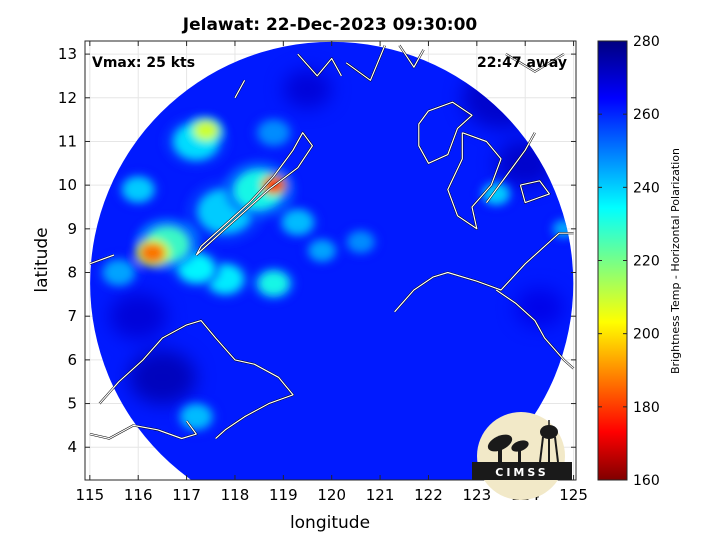 The height and width of the screenshot is (540, 720). I want to click on y-tick-label: 6, so click(72, 360).